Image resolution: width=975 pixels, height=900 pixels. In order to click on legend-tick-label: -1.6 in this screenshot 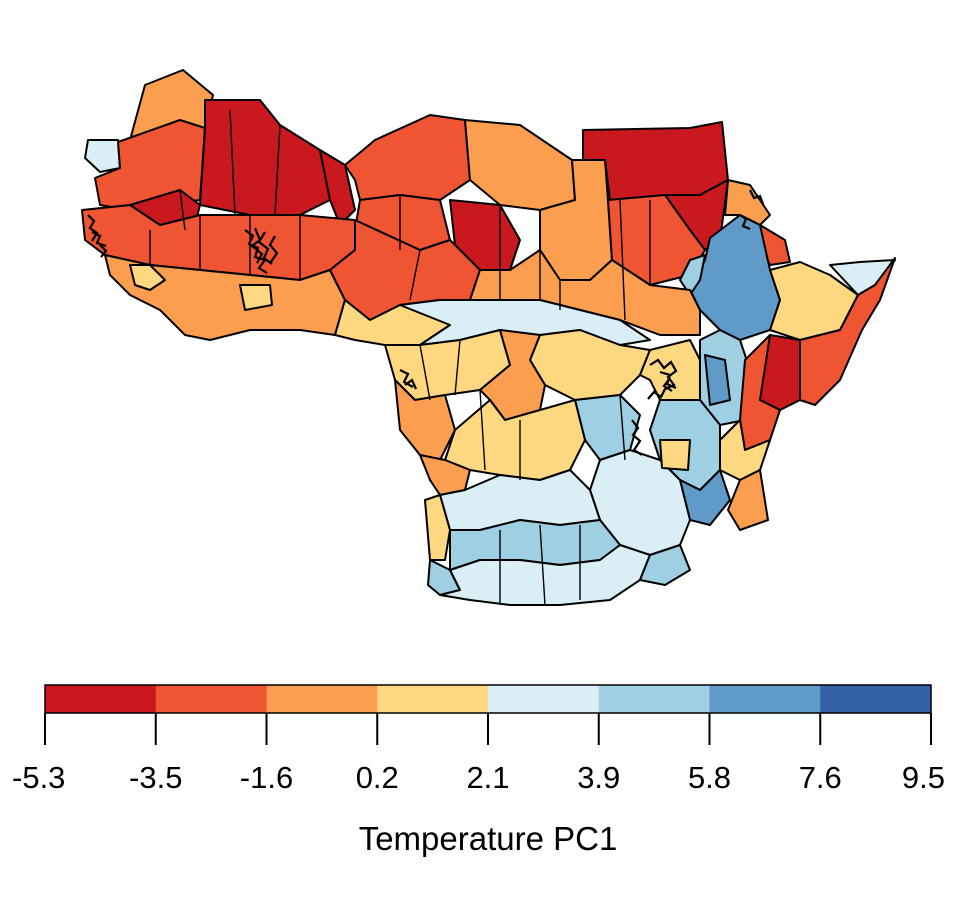, I will do `click(266, 777)`.